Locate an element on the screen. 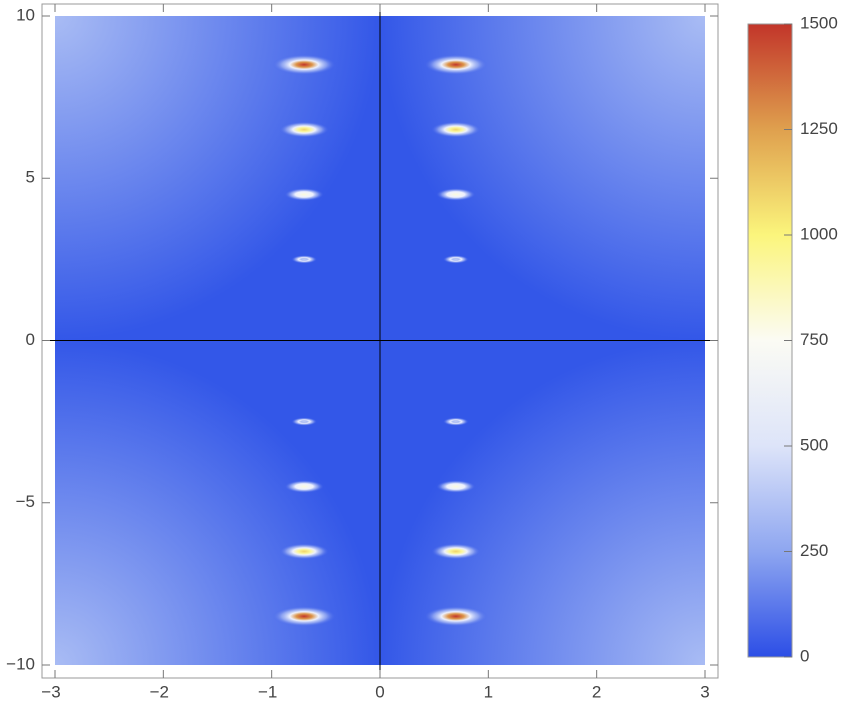  x-tick-label: −3 is located at coordinates (50, 691).